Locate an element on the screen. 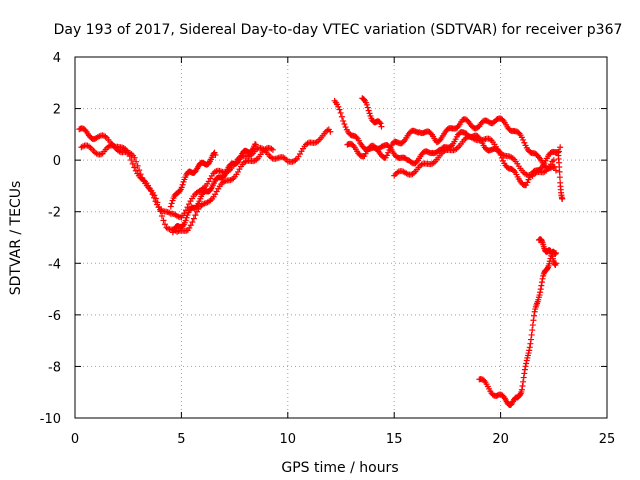 The height and width of the screenshot is (480, 640). y-tick-label: -2 is located at coordinates (54, 213).